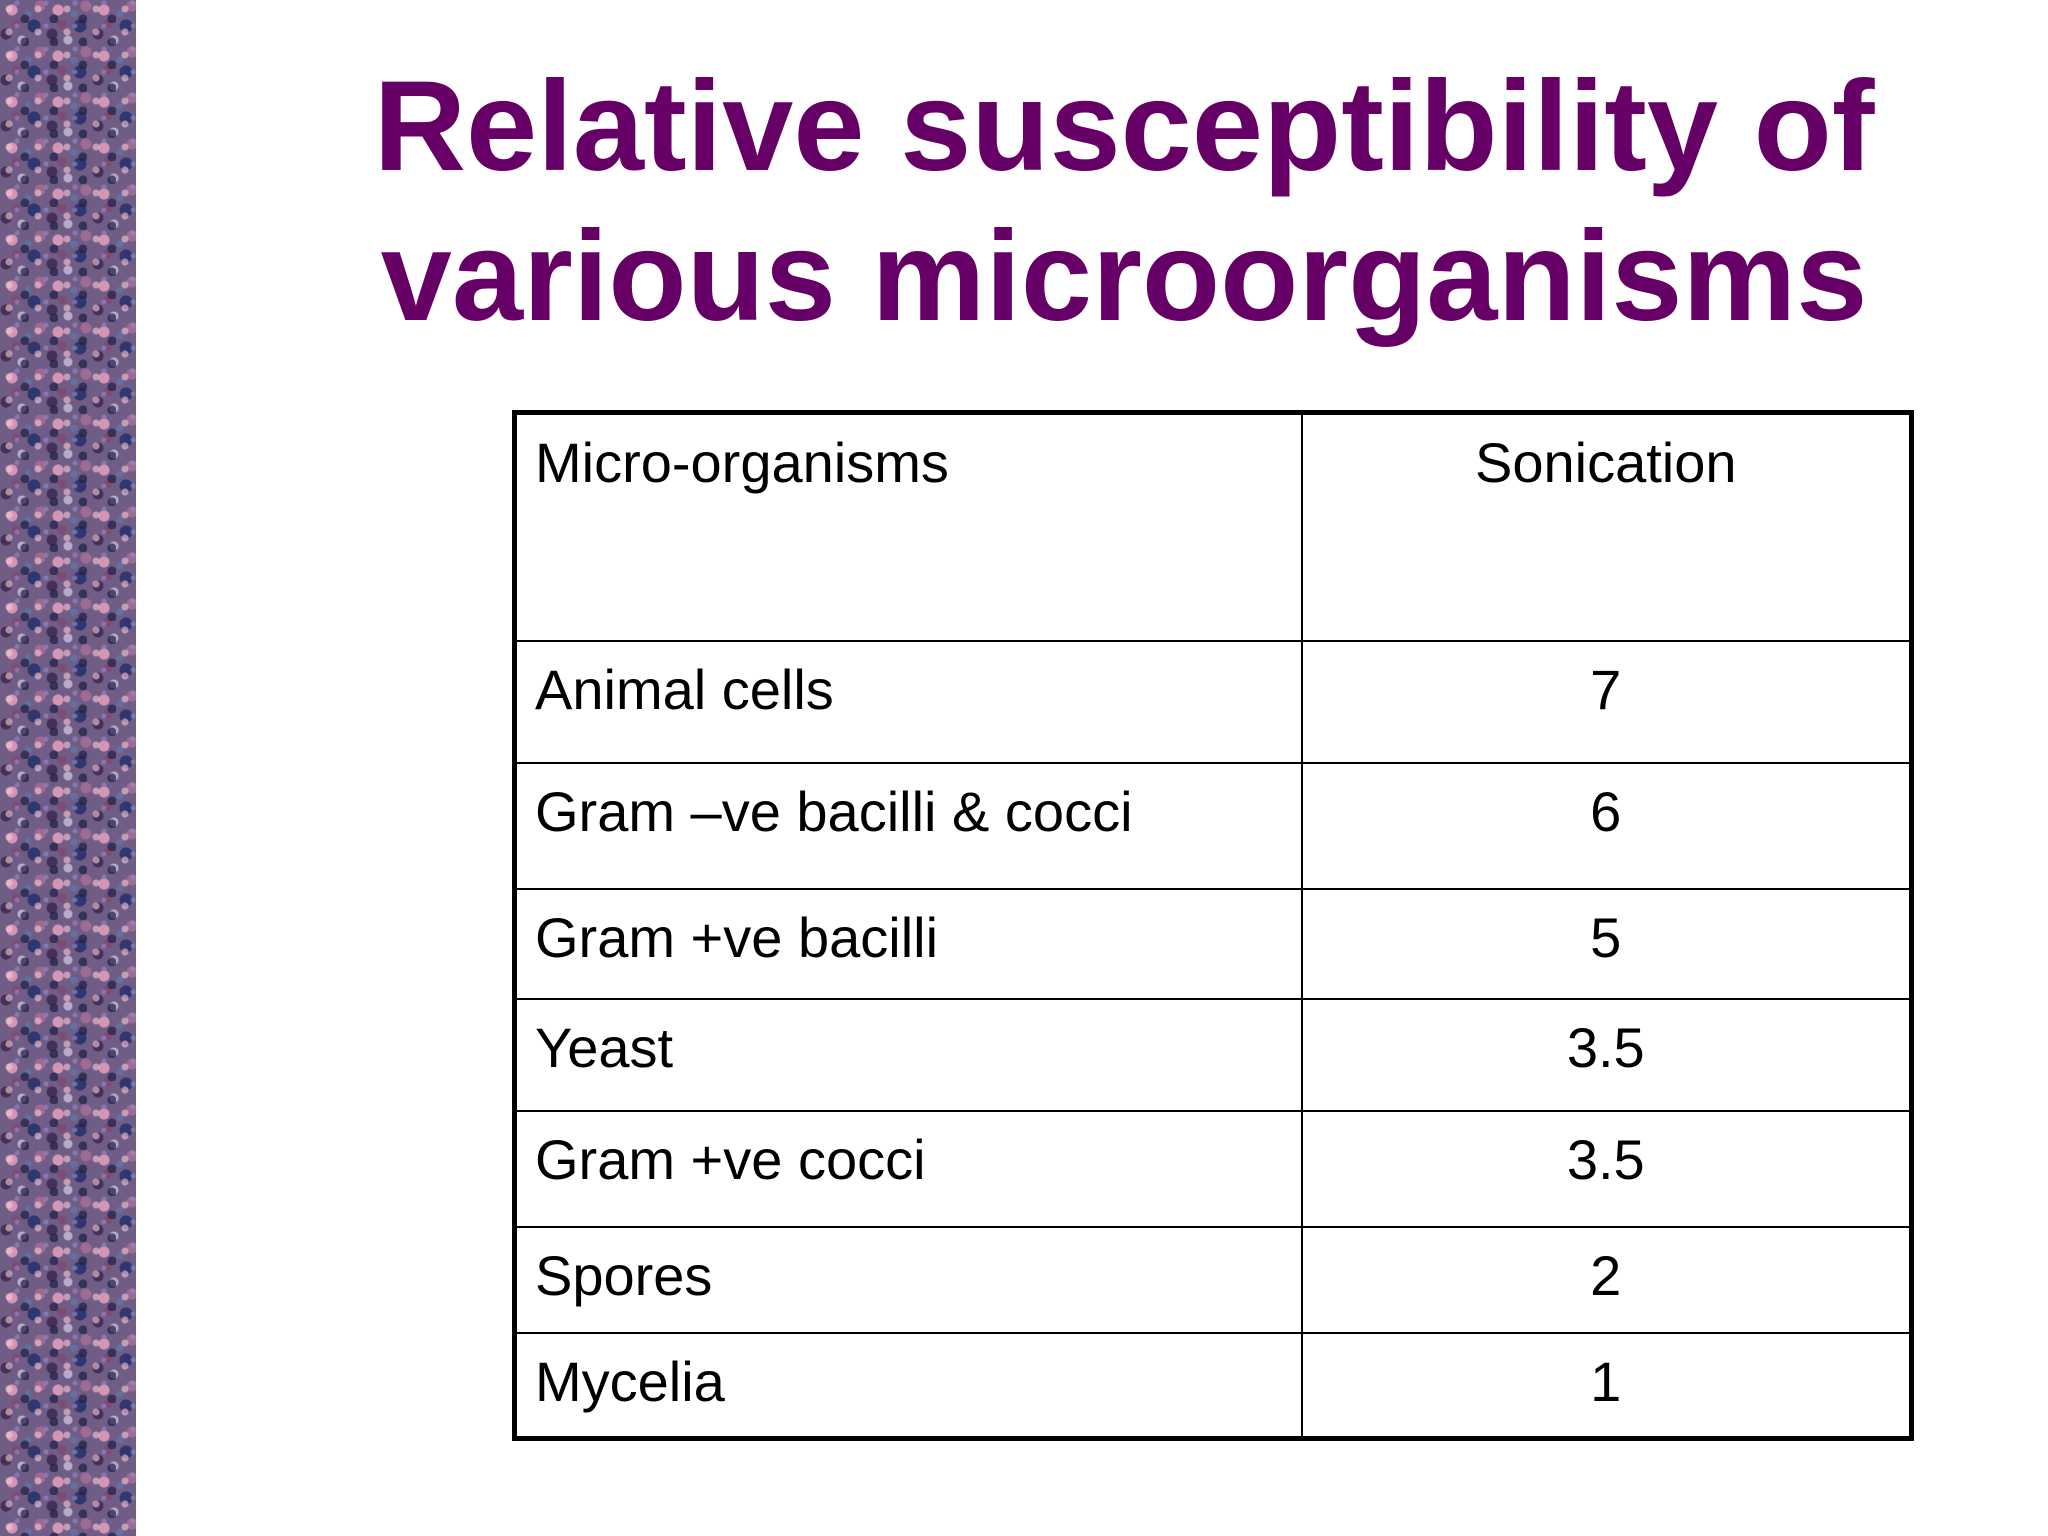 The width and height of the screenshot is (2048, 1536). What do you see at coordinates (68, 768) in the screenshot?
I see `decorative-texture-strip` at bounding box center [68, 768].